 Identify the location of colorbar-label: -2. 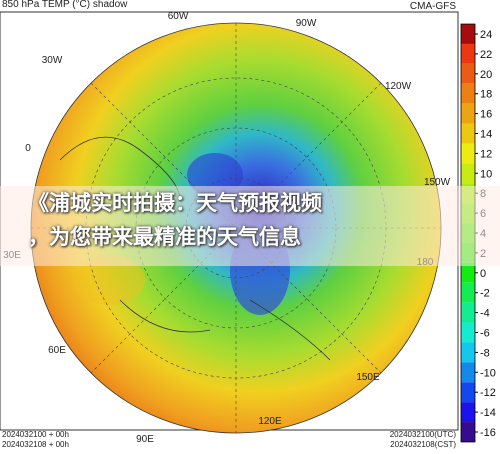
(485, 294).